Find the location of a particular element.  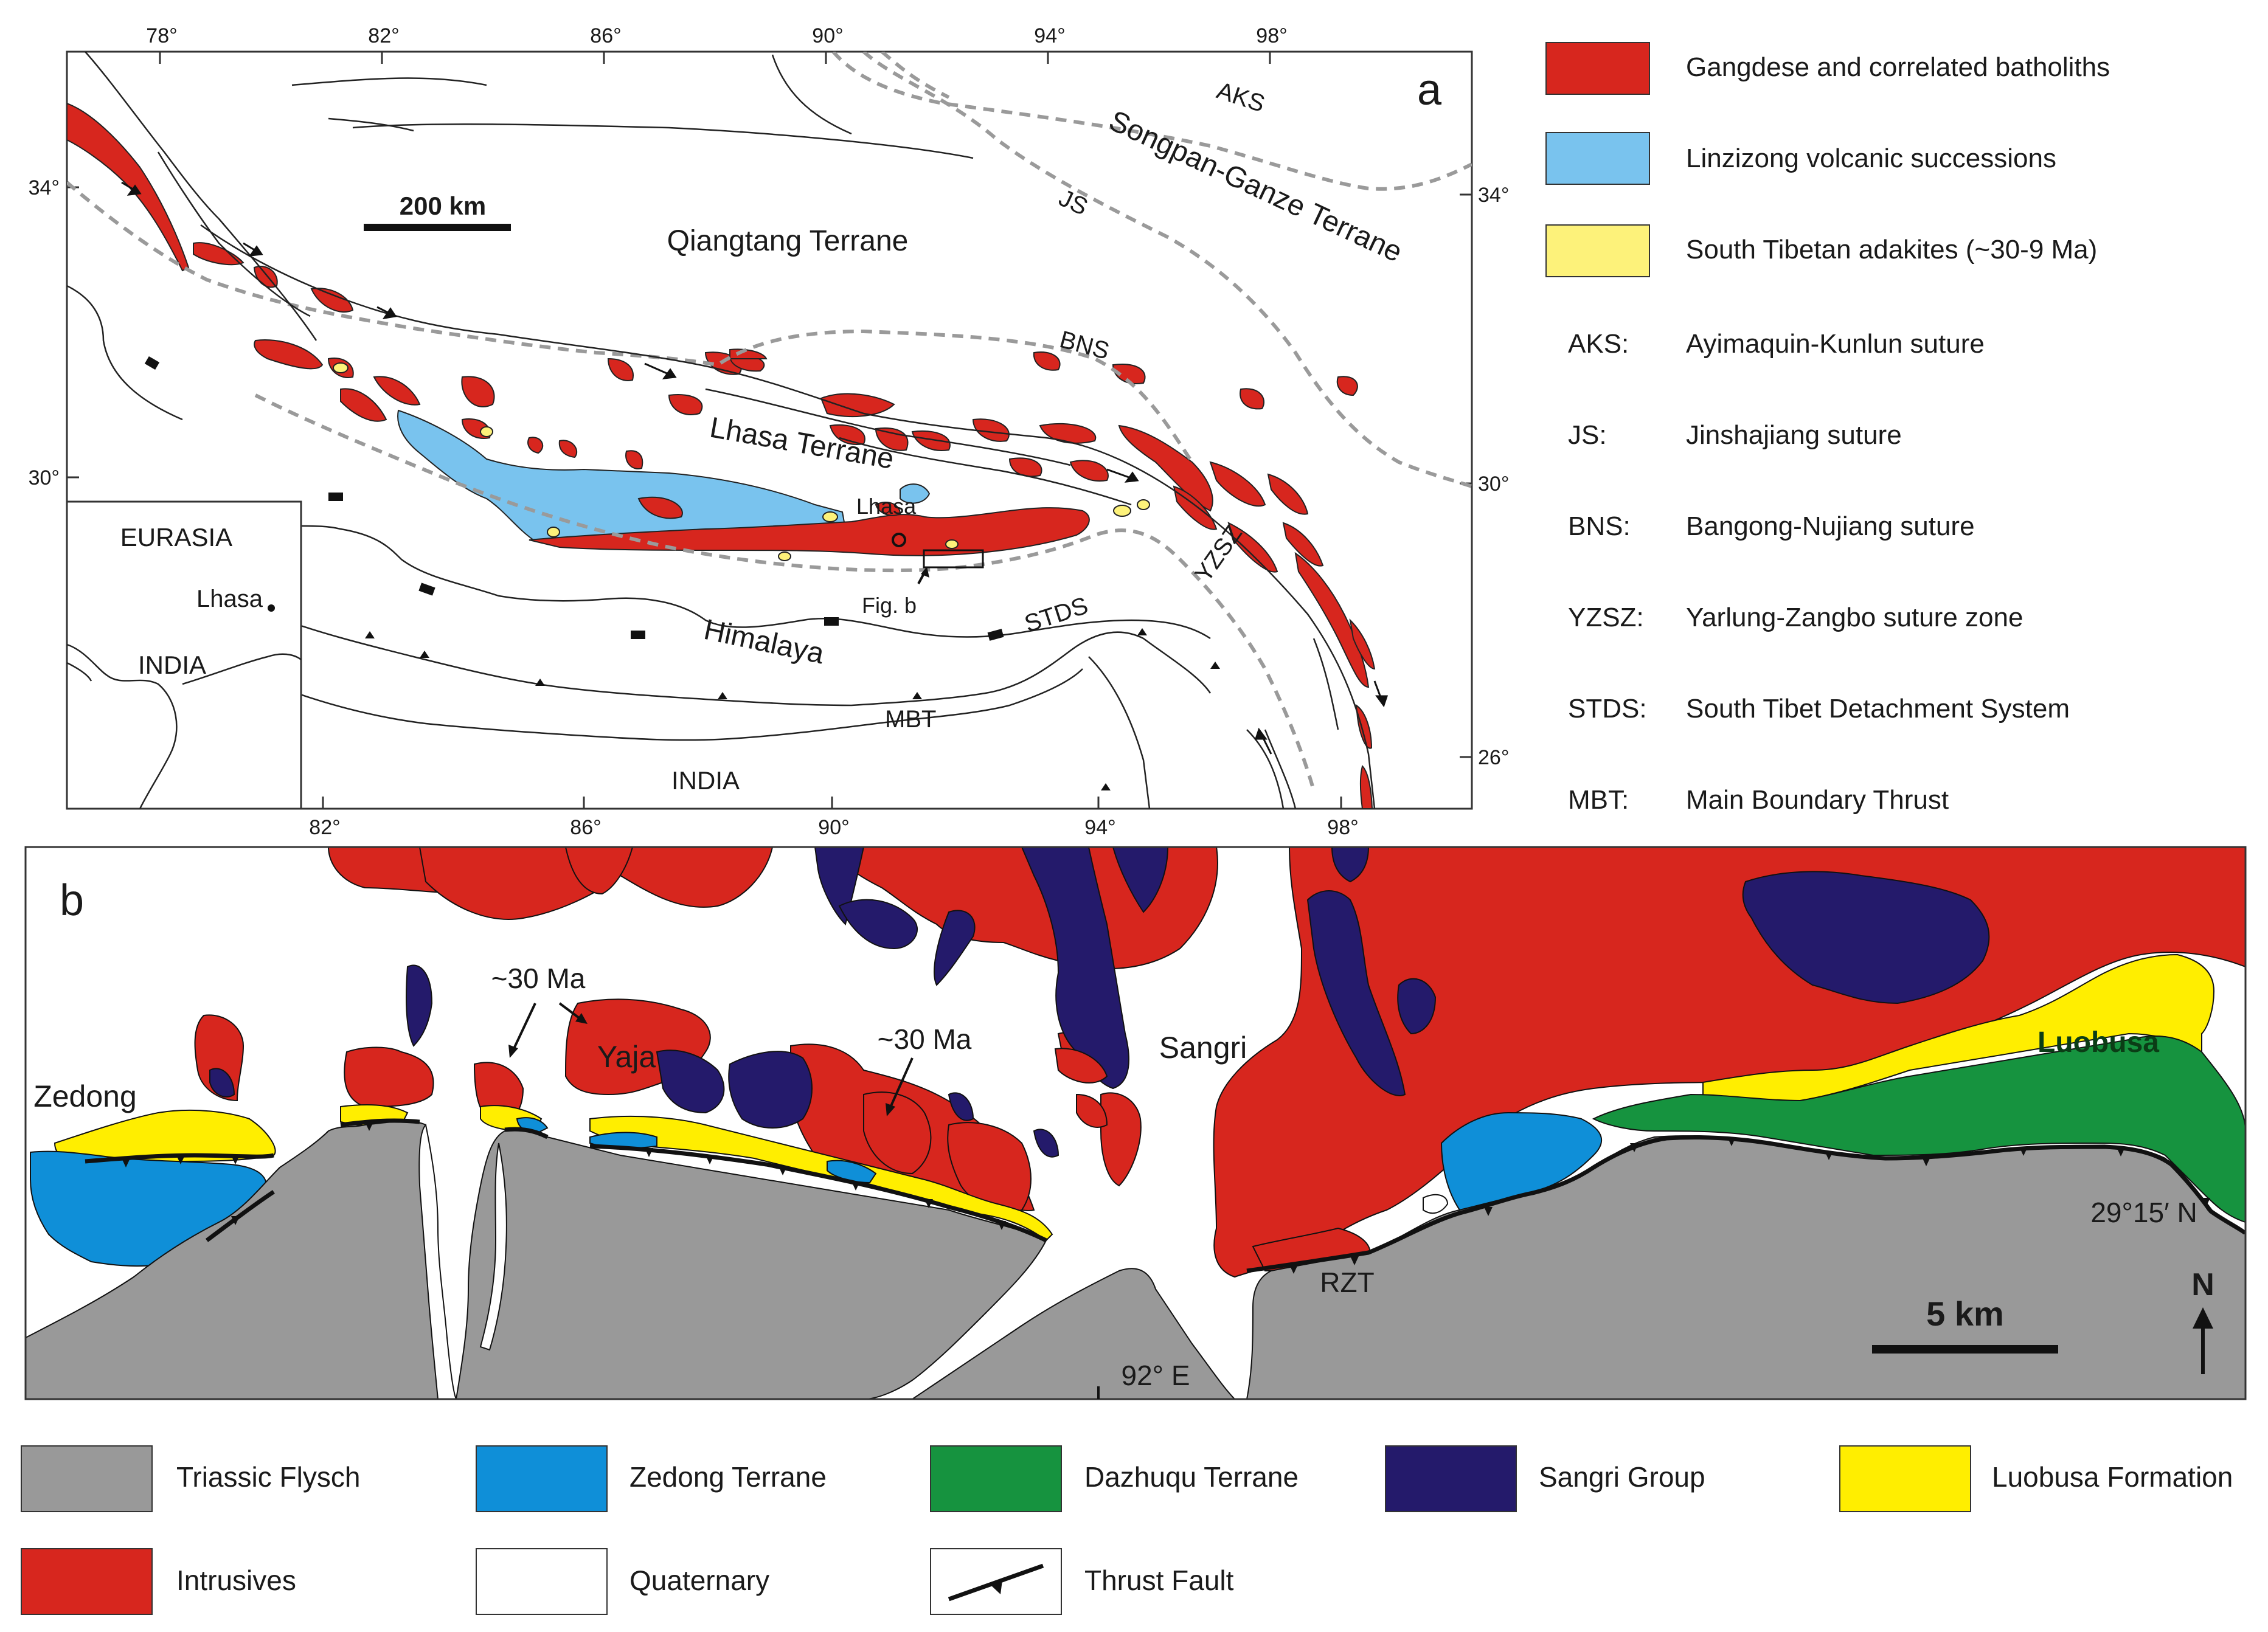

abbr-key: STDS: is located at coordinates (1607, 709).